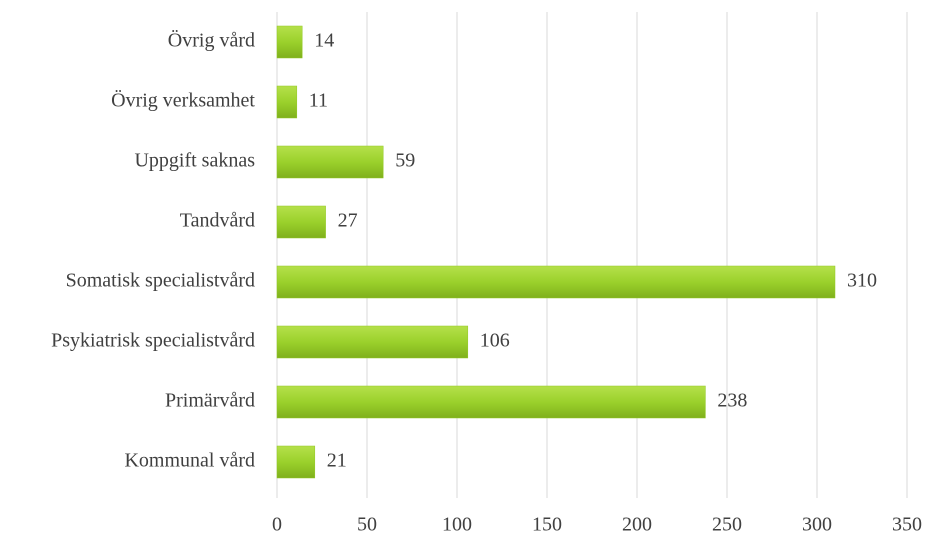  Describe the element at coordinates (217, 221) in the screenshot. I see `y-tick-label: Tandvård` at that location.